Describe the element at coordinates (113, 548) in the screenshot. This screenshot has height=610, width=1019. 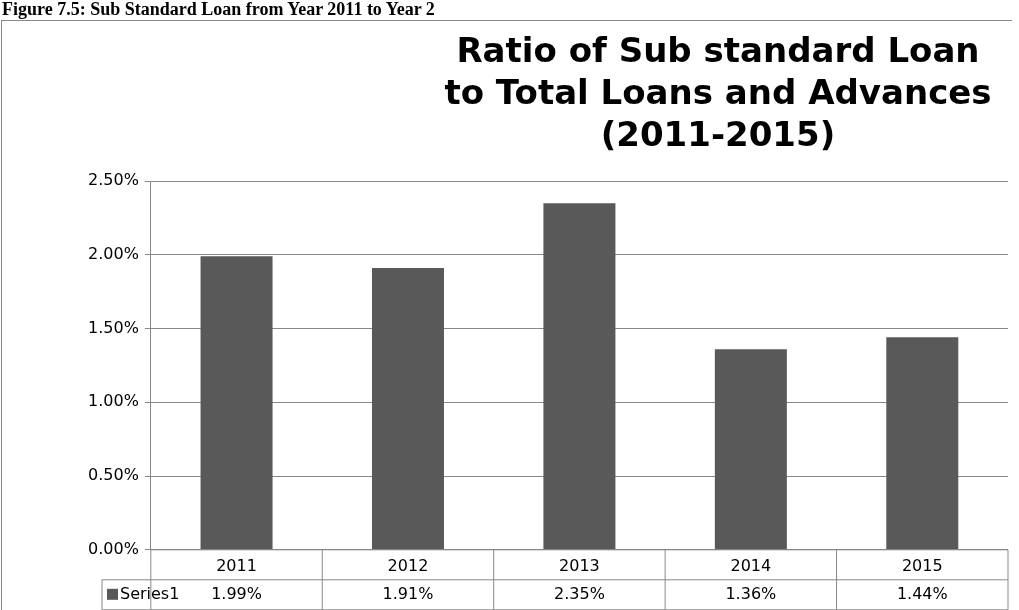
I see `y-tick-label: 0.00%` at that location.